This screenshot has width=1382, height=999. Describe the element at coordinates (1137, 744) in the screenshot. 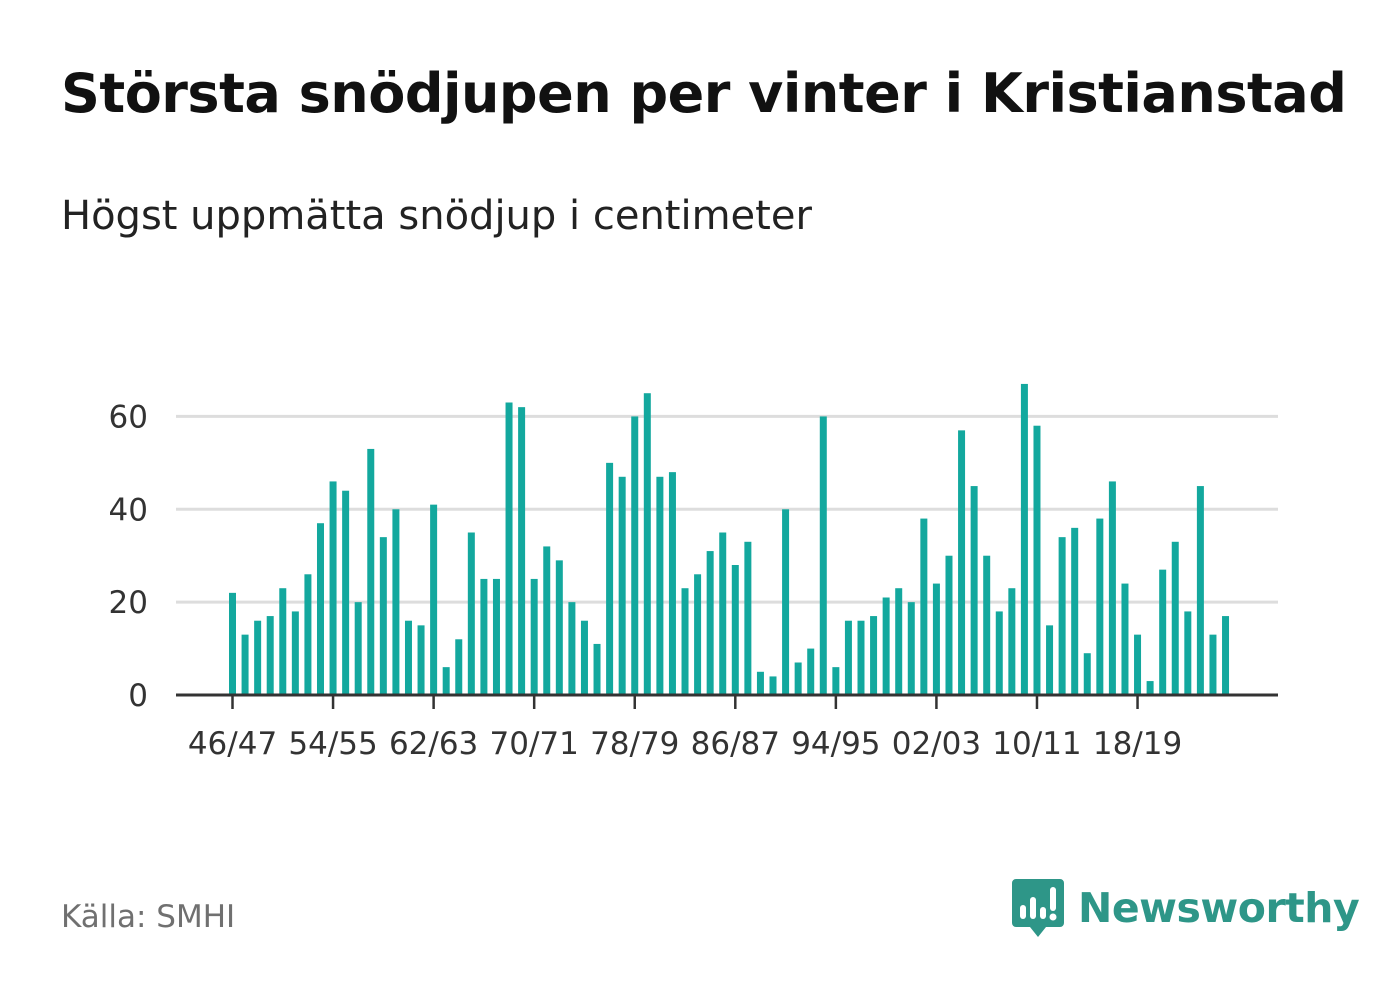

I see `x-tick-label: 18/19` at that location.